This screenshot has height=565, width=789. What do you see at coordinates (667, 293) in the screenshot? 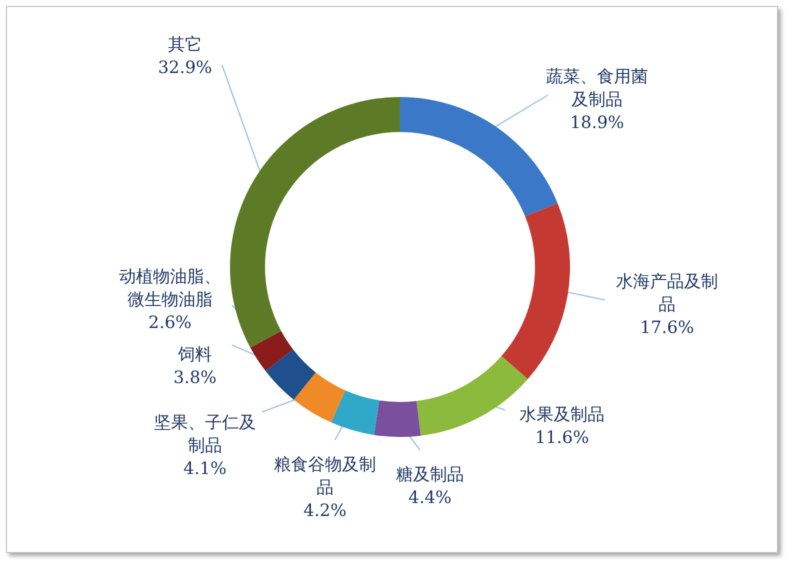
I see `slice-label: 水海产品及制品` at bounding box center [667, 293].